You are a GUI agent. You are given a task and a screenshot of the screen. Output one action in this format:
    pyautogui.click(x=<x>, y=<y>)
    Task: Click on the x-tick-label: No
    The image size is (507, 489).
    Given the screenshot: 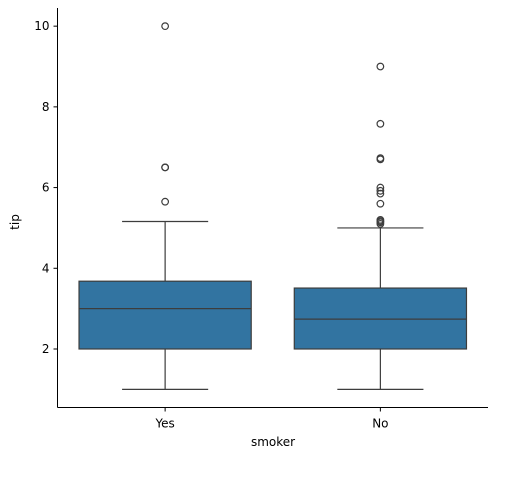 What is the action you would take?
    pyautogui.click(x=380, y=424)
    